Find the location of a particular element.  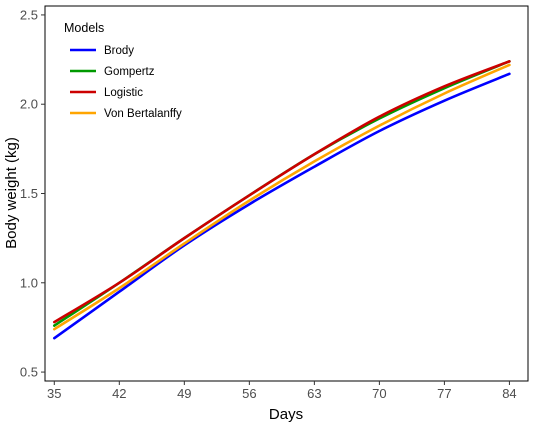

legend-label-brody: Brody is located at coordinates (119, 51).